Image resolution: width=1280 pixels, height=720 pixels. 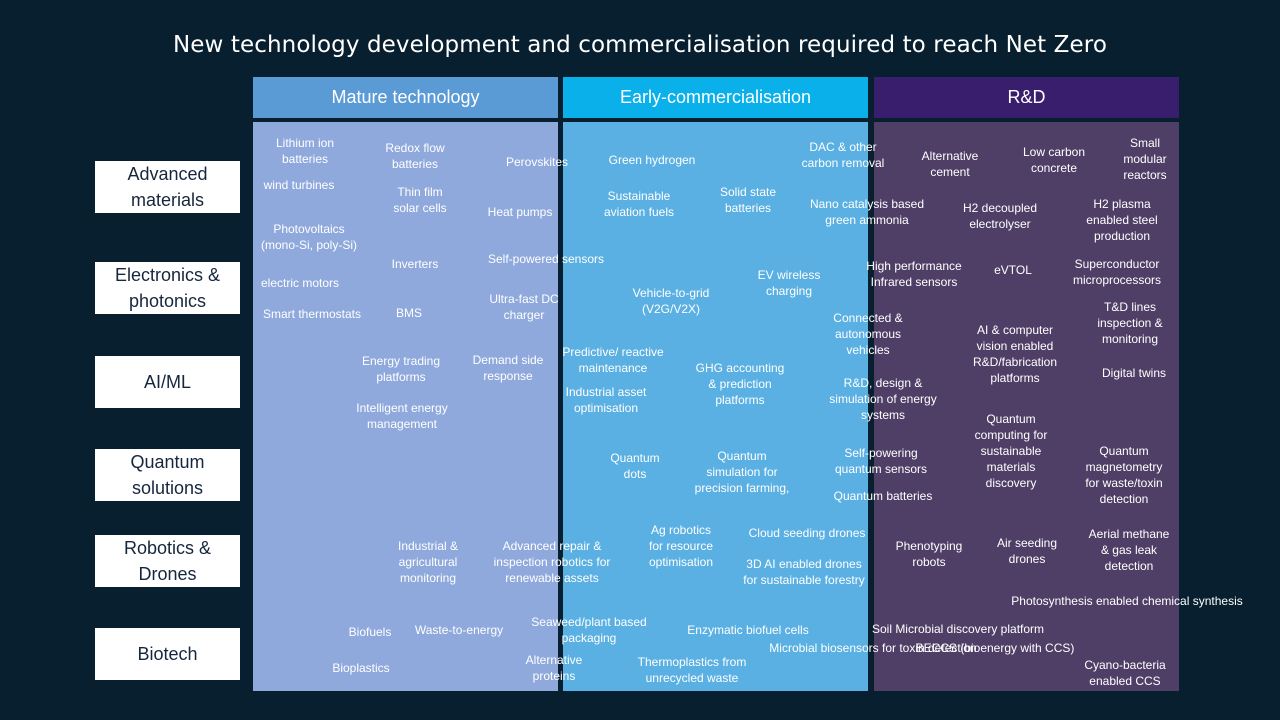 I want to click on tech-item-solid-state-batteries: Solid state batteries, so click(x=748, y=200).